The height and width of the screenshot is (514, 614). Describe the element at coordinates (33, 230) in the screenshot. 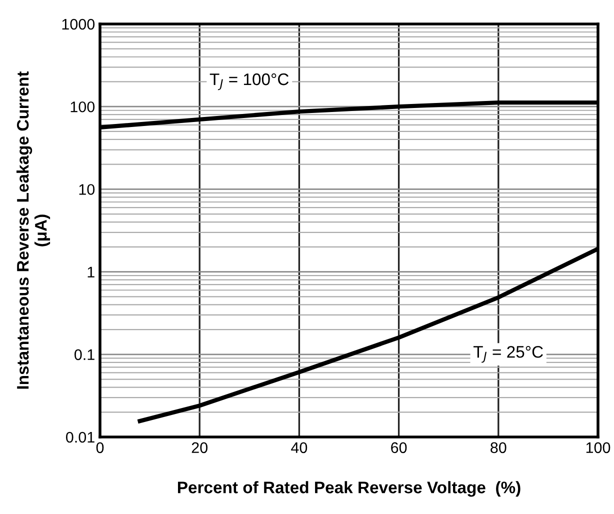

I see `y-axis-title: Instantaneous Reverse Leakage Current (μA)` at that location.